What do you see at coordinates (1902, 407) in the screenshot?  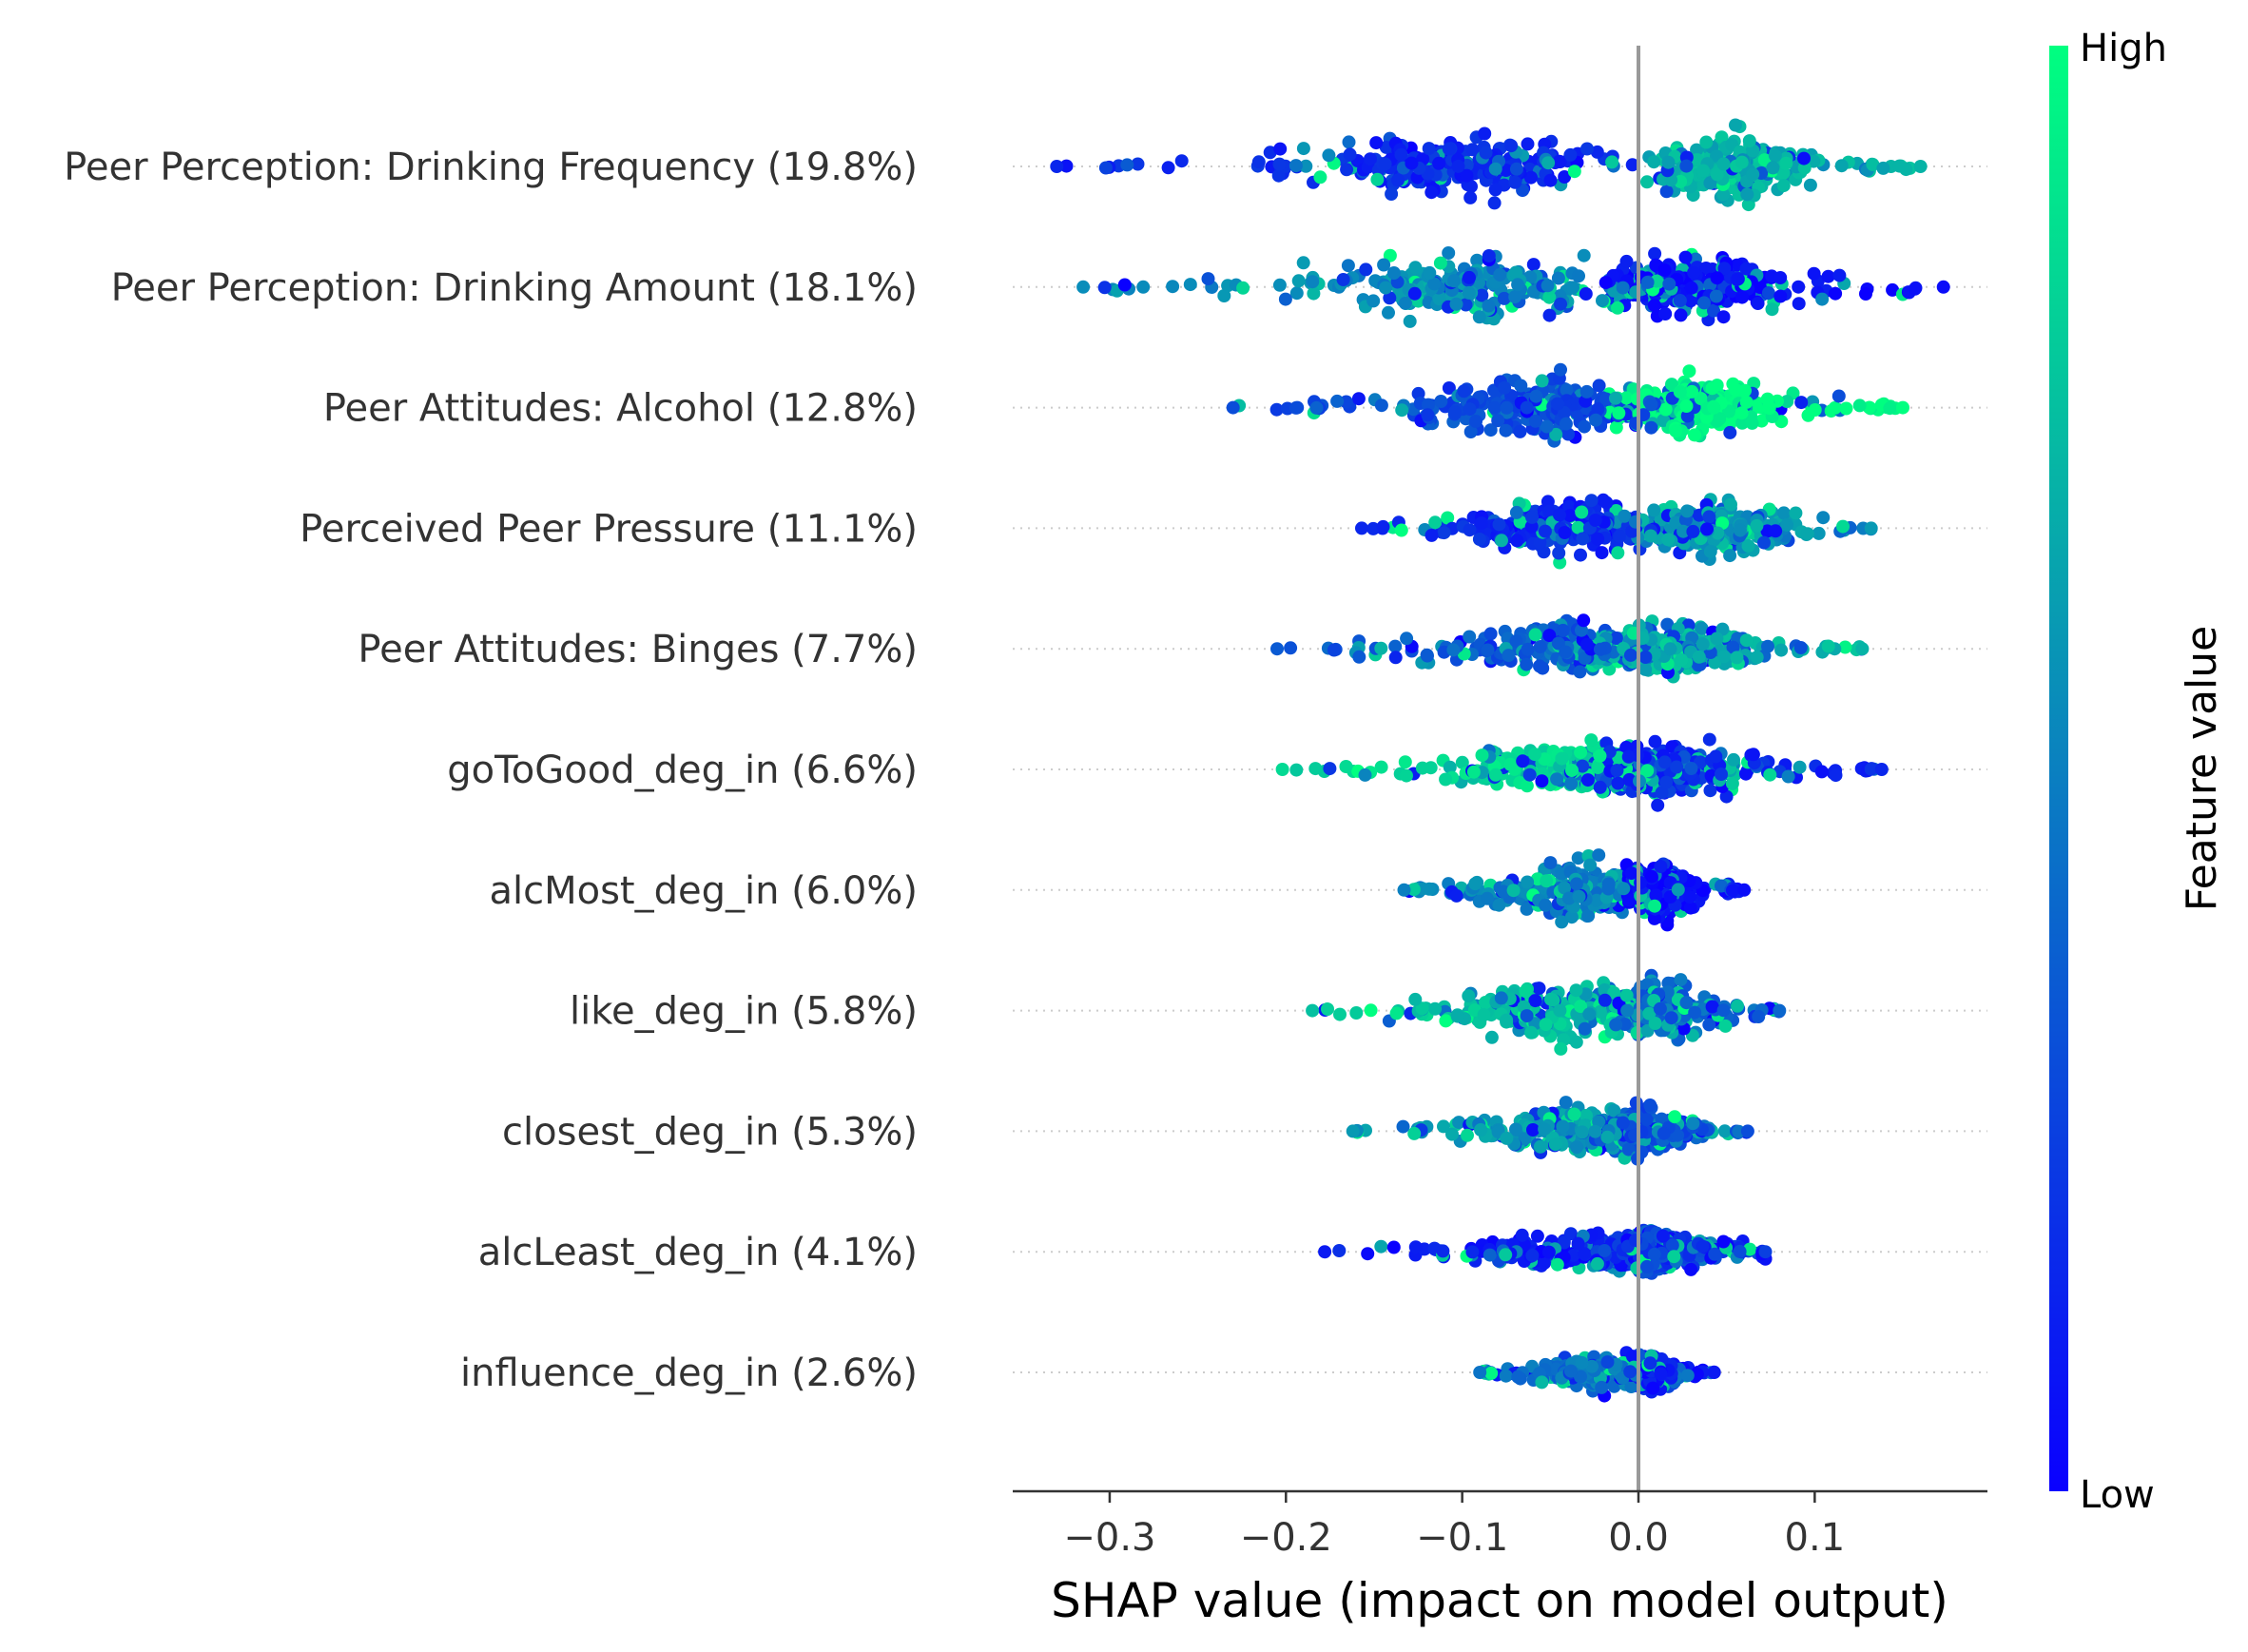 I see `shap-point-extreme` at bounding box center [1902, 407].